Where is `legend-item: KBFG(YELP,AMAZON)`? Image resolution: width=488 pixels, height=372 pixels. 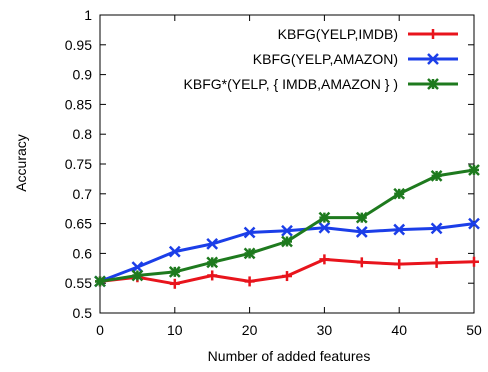 legend-item: KBFG(YELP,AMAZON) is located at coordinates (355, 59).